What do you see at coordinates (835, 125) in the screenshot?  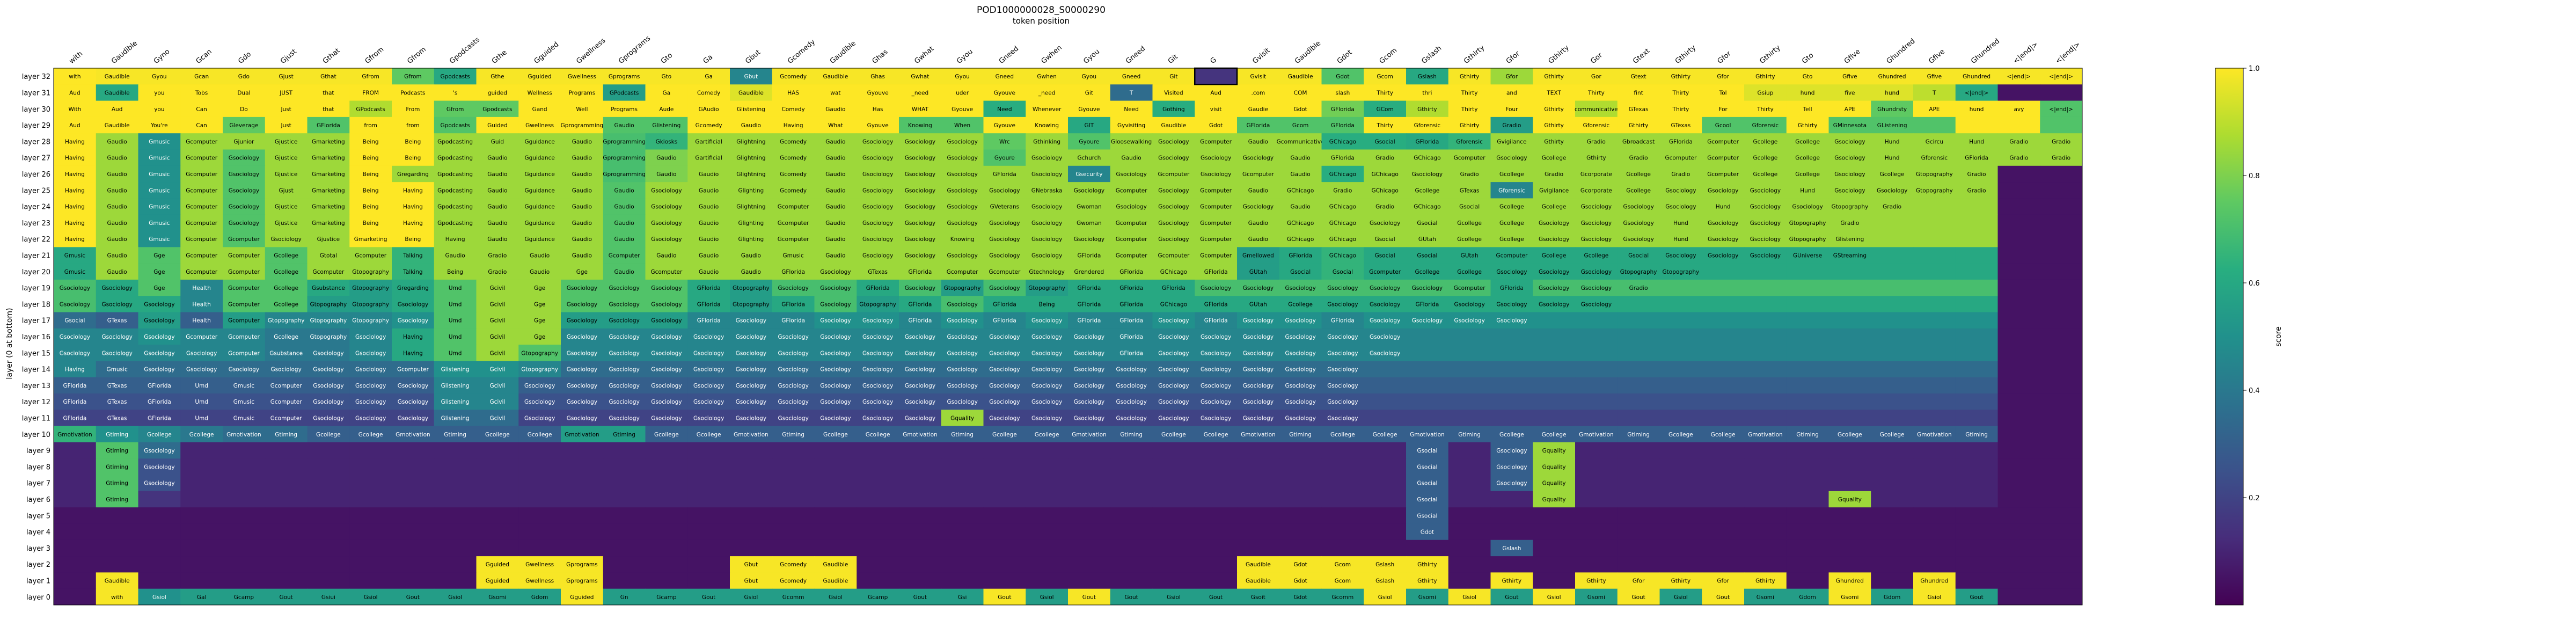 I see `cell-token-label: What` at bounding box center [835, 125].